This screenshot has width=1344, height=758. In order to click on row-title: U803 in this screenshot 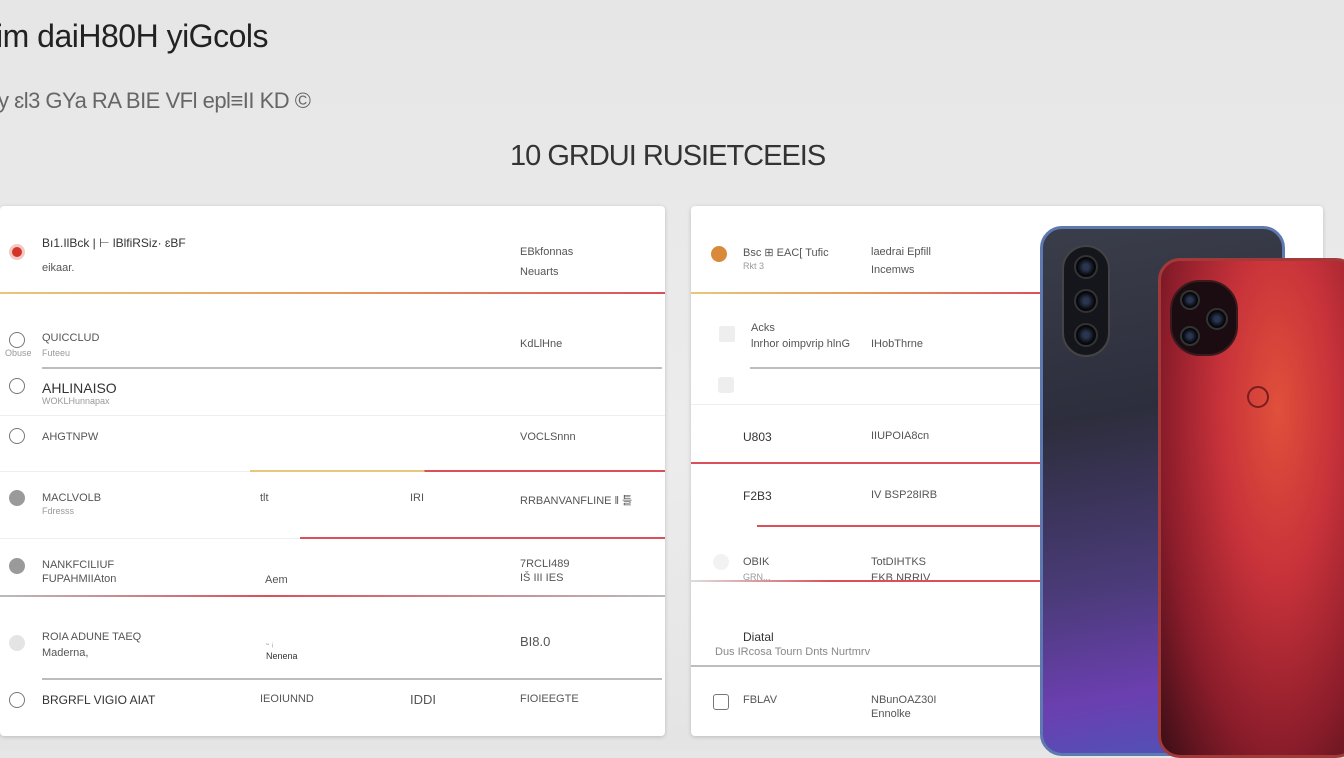, I will do `click(757, 437)`.